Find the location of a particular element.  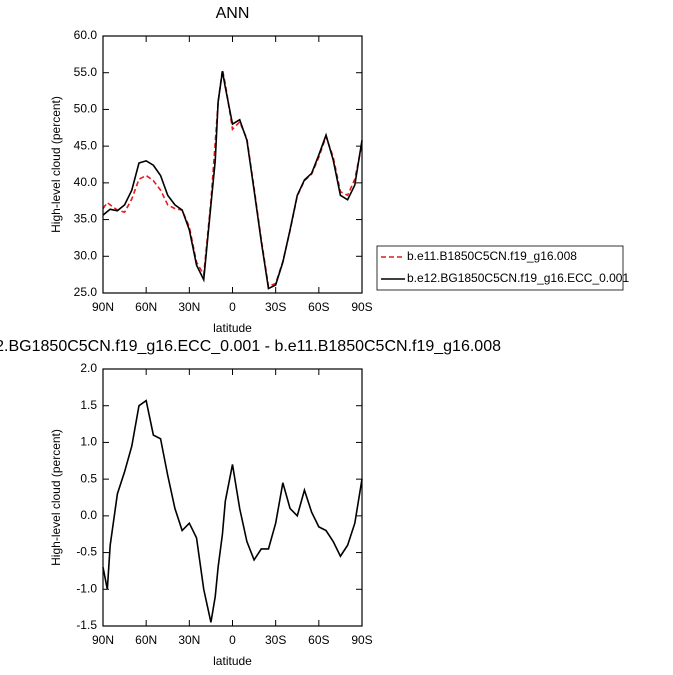

legend-box is located at coordinates (500, 268).